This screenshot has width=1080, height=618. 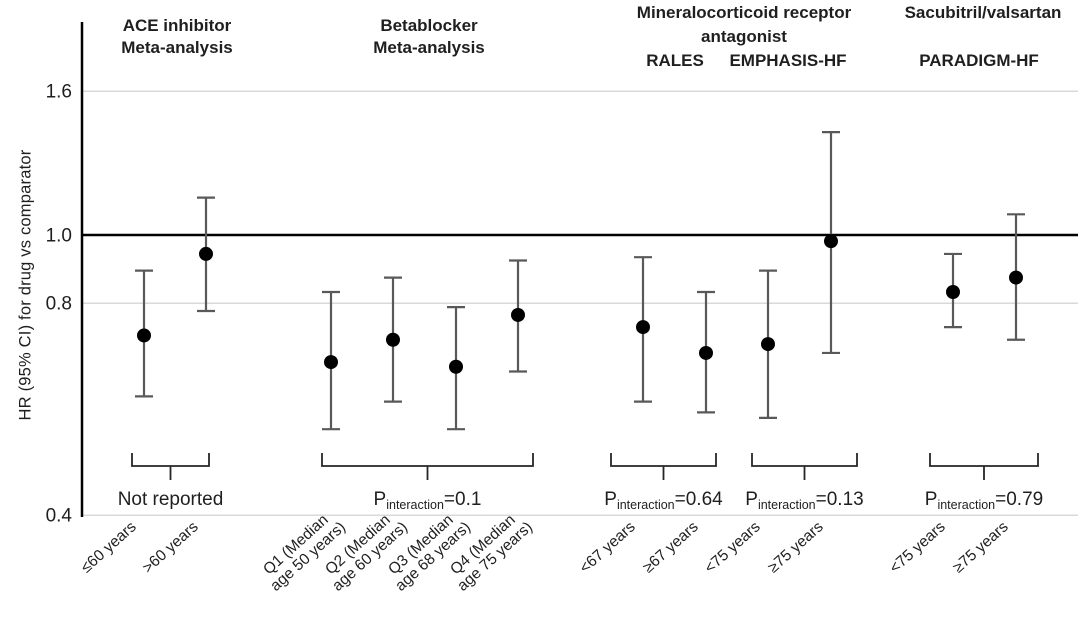 What do you see at coordinates (170, 547) in the screenshot?
I see `x-axis-label: >60 years` at bounding box center [170, 547].